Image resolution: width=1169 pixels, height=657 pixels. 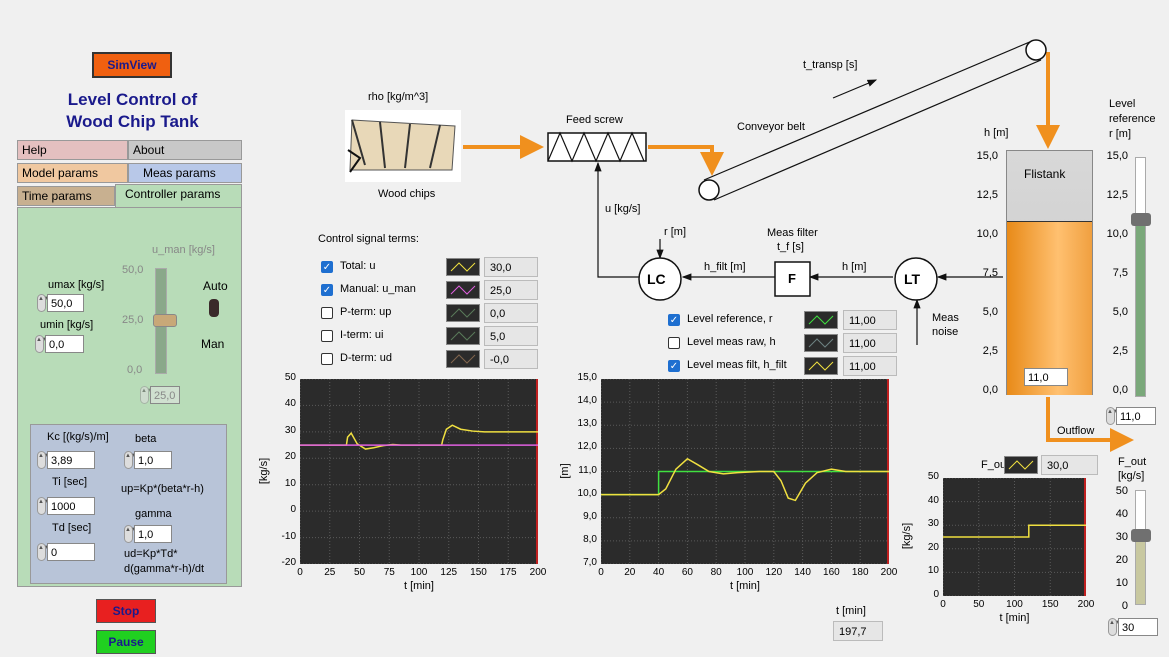 What do you see at coordinates (72, 528) in the screenshot?
I see `td-label: Td [sec]` at bounding box center [72, 528].